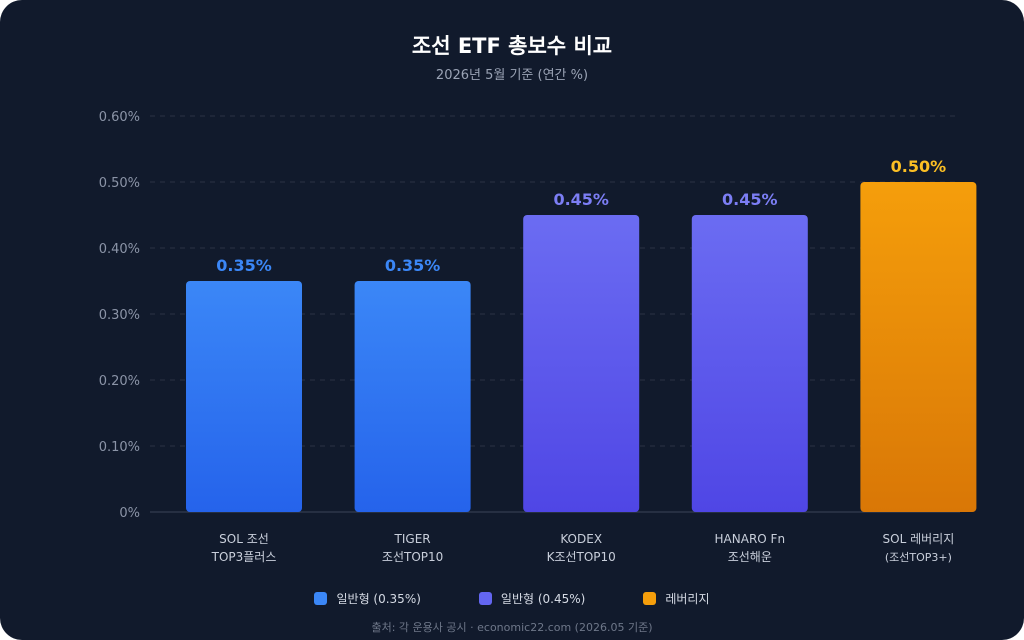 This screenshot has width=1024, height=640. I want to click on legend-swatch-blue, so click(321, 598).